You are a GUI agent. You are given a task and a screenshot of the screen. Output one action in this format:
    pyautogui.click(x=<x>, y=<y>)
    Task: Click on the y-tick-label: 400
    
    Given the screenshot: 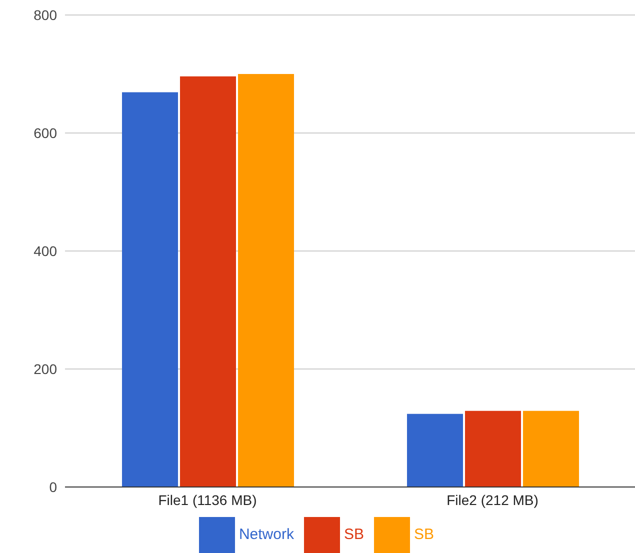 What is the action you would take?
    pyautogui.click(x=46, y=250)
    